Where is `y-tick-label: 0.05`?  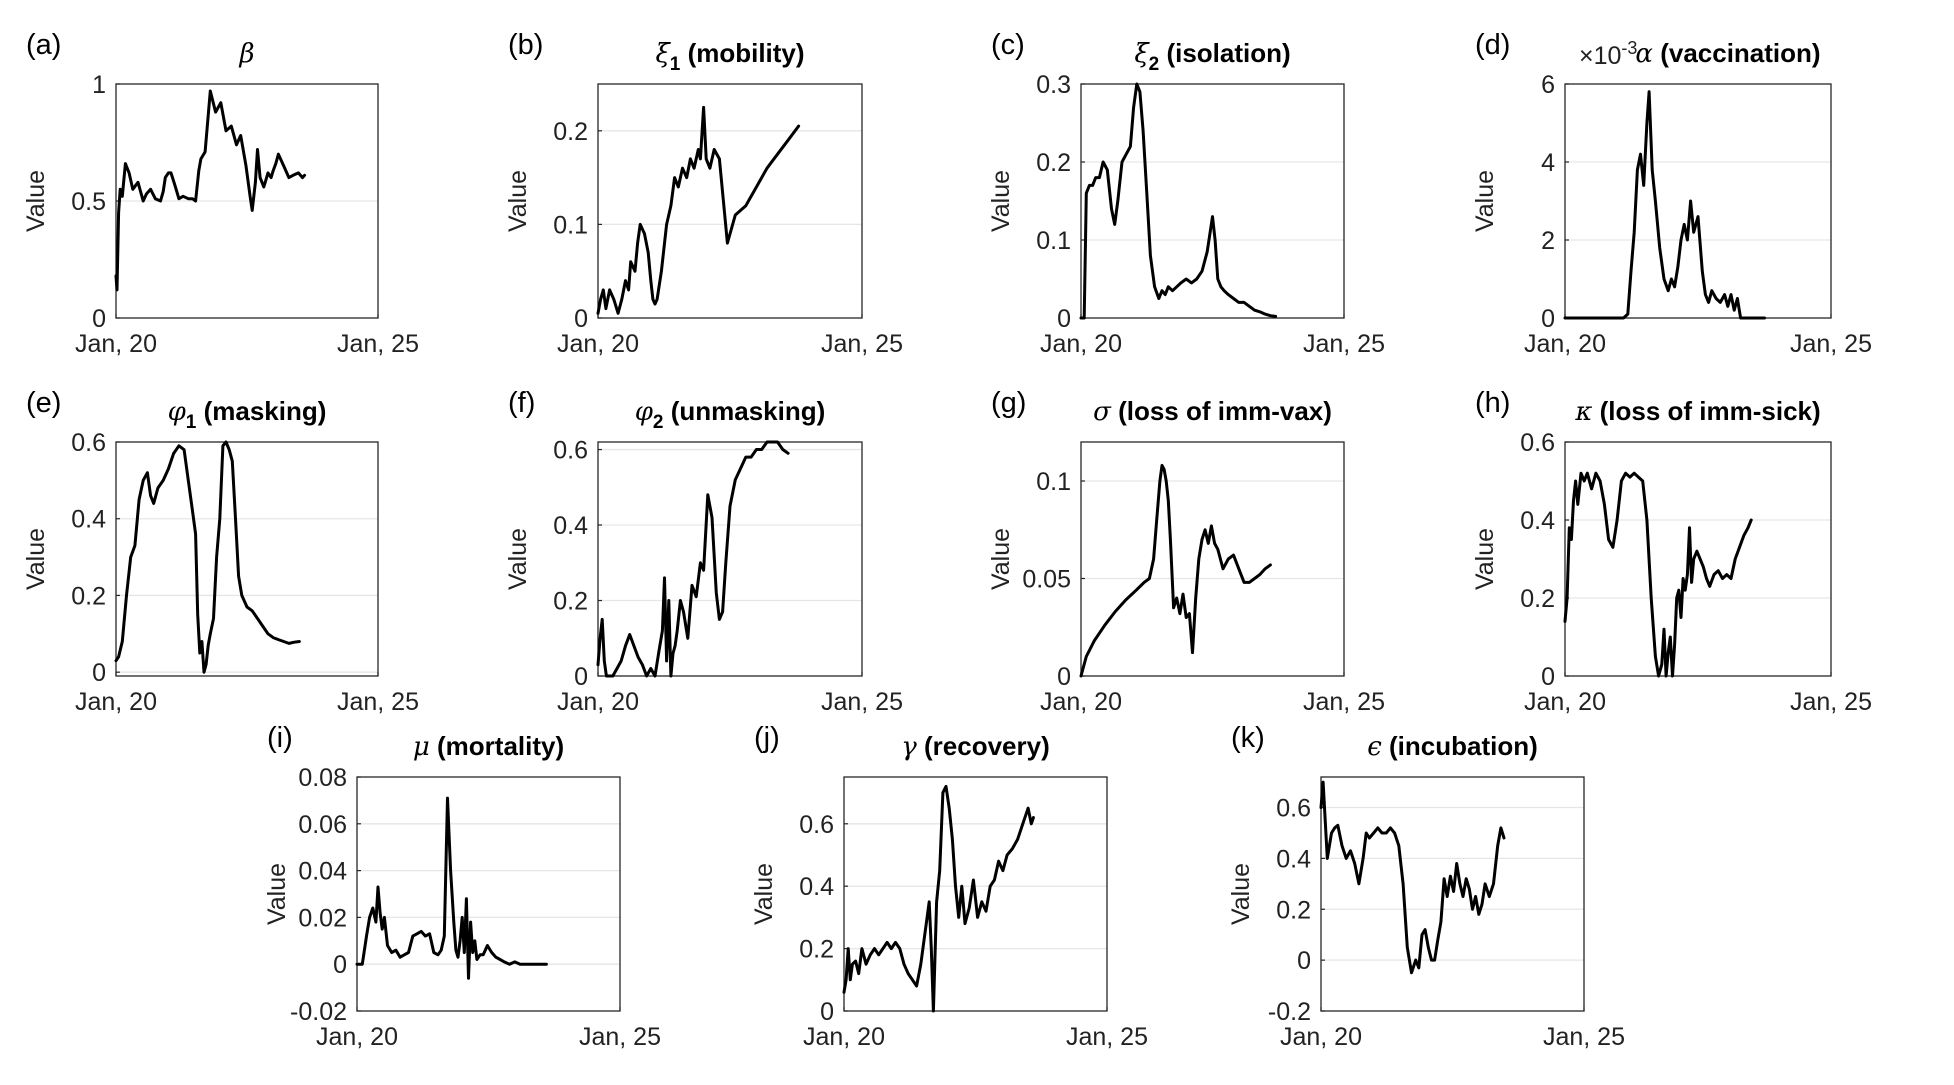
y-tick-label: 0.05 is located at coordinates (1046, 580).